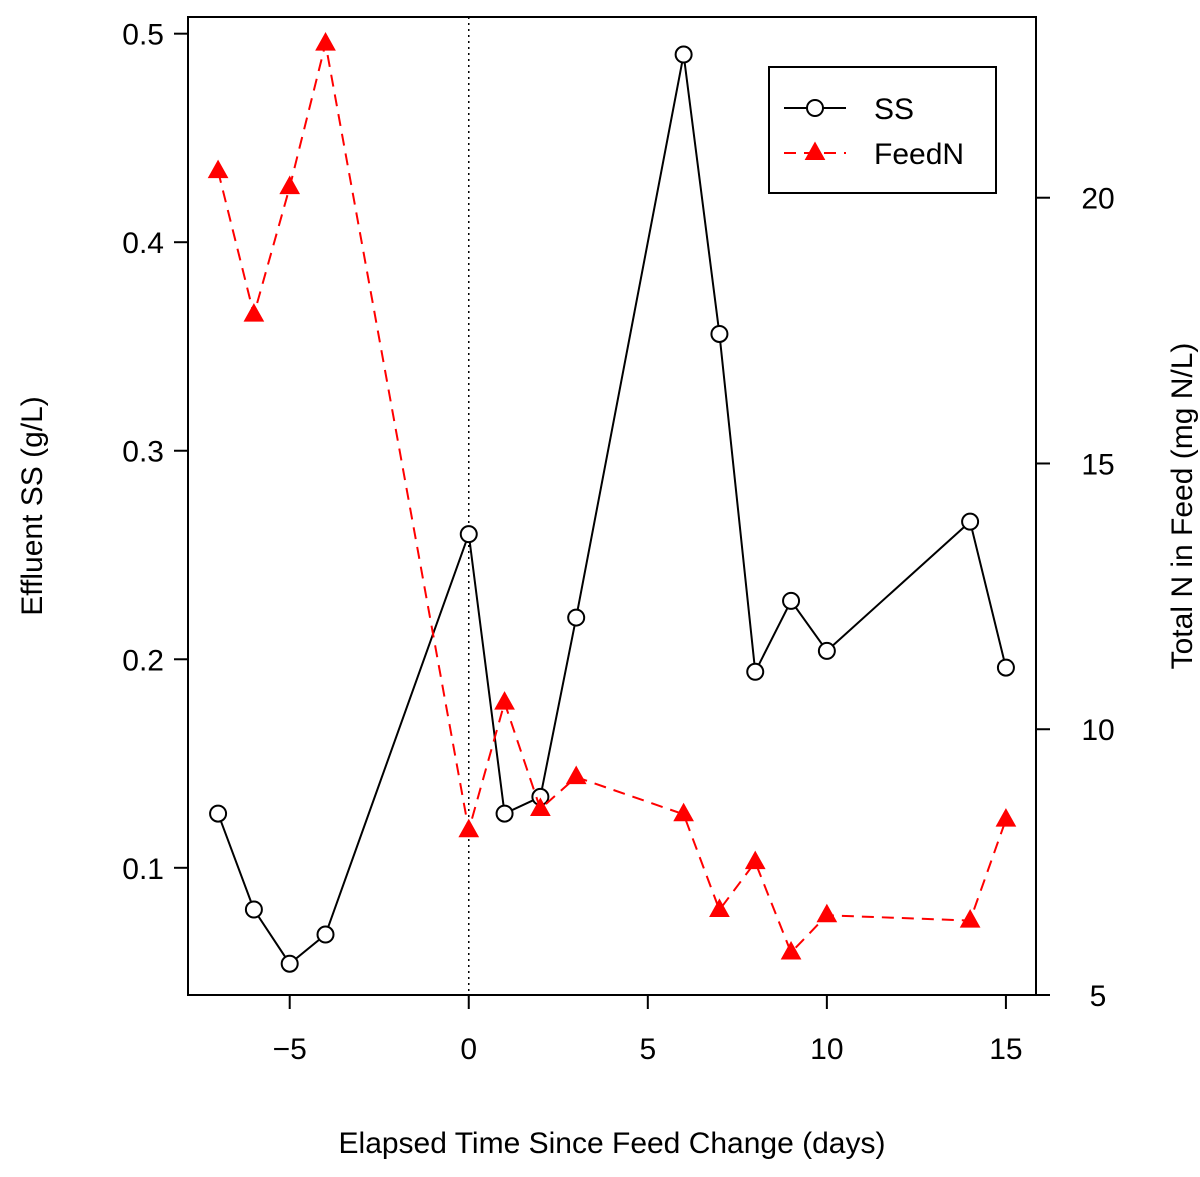 The image size is (1200, 1177). Describe the element at coordinates (894, 109) in the screenshot. I see `legend-label-ss: SS` at that location.